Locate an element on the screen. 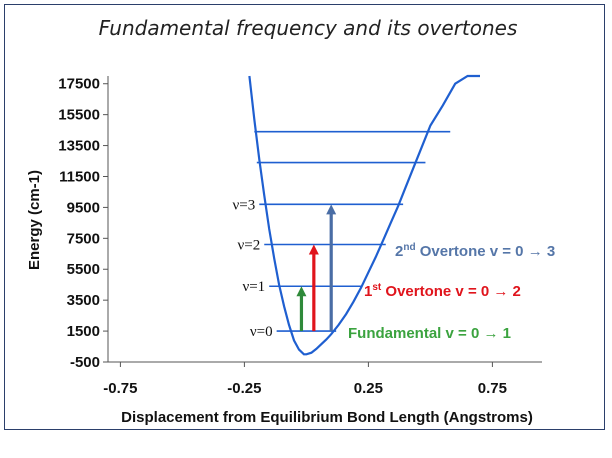 The height and width of the screenshot is (458, 612). annotation-text: 1st Overtone v = 0 → 2 is located at coordinates (442, 291).